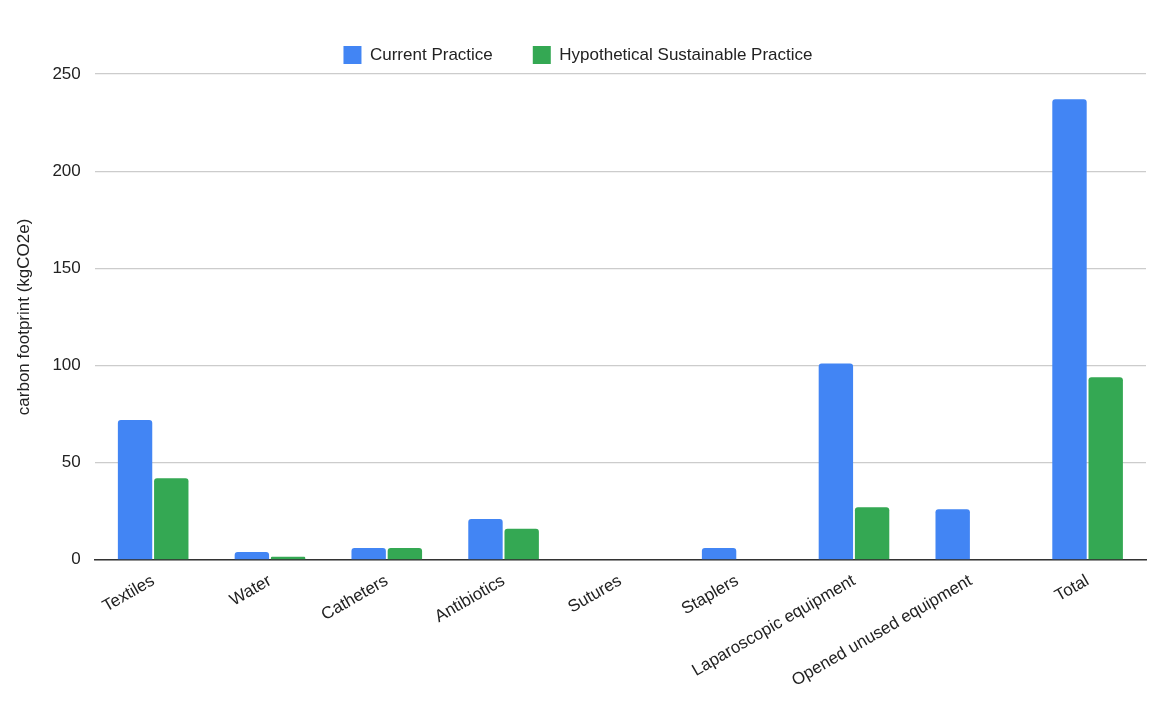 The height and width of the screenshot is (702, 1156). I want to click on x-tick-label: Water, so click(250, 590).